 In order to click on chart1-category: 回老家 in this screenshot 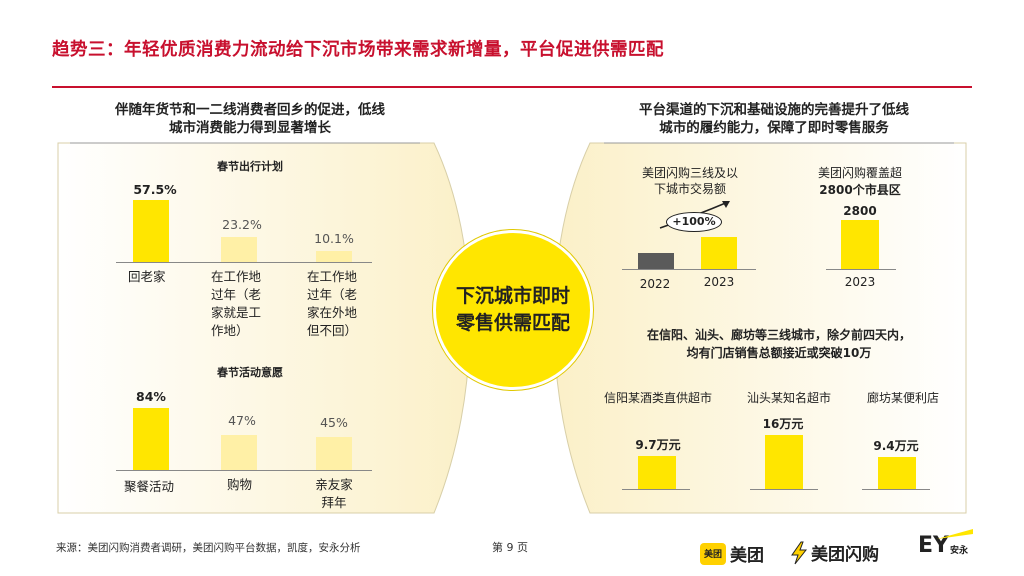, I will do `click(147, 277)`.